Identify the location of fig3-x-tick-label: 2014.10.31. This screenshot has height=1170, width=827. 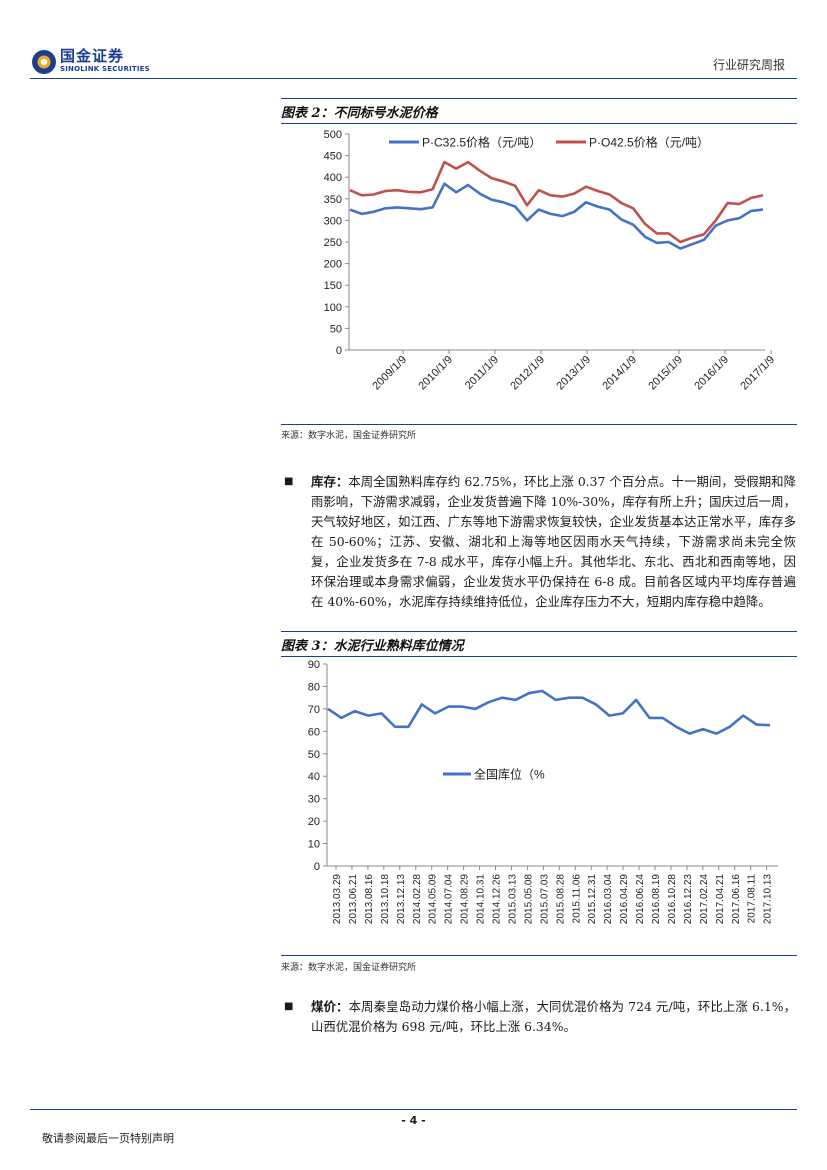
(481, 899).